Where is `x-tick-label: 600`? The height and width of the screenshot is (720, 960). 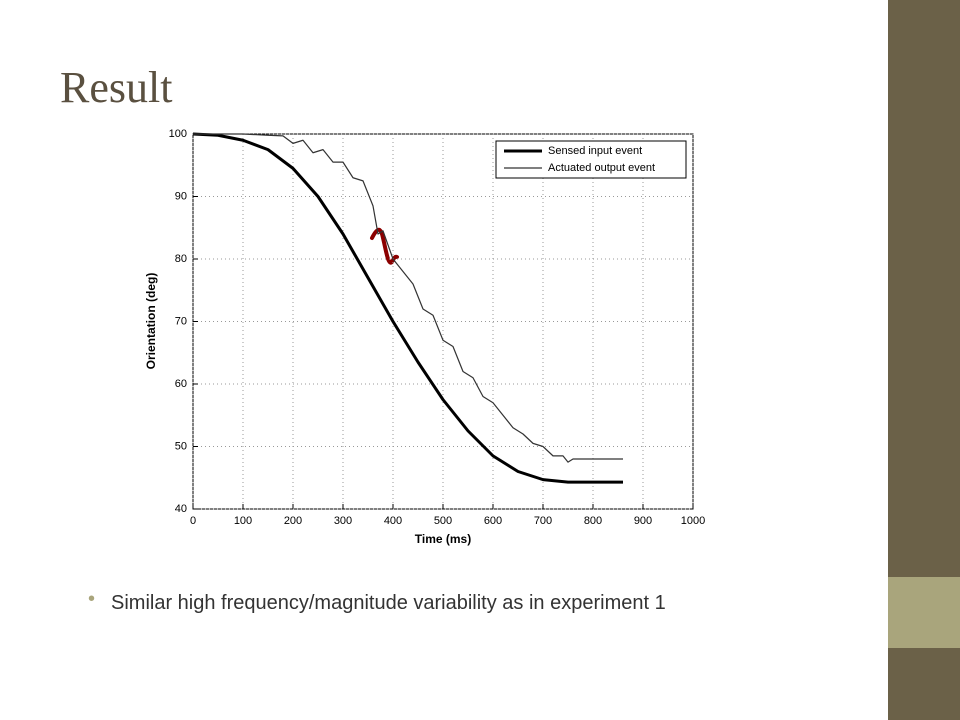 x-tick-label: 600 is located at coordinates (493, 521).